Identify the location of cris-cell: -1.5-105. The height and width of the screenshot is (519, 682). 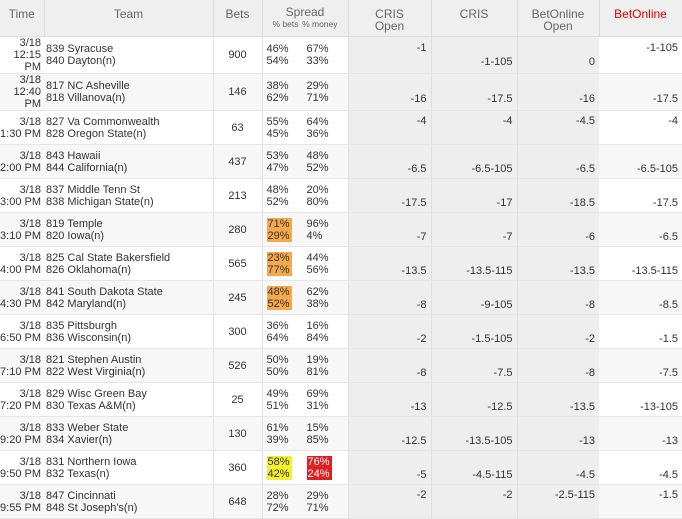
(473, 331).